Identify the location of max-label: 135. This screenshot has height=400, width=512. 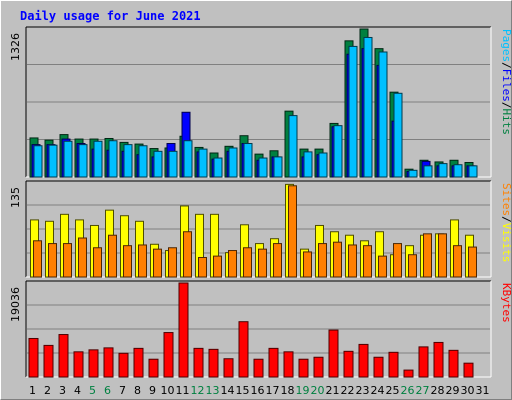
(15, 197).